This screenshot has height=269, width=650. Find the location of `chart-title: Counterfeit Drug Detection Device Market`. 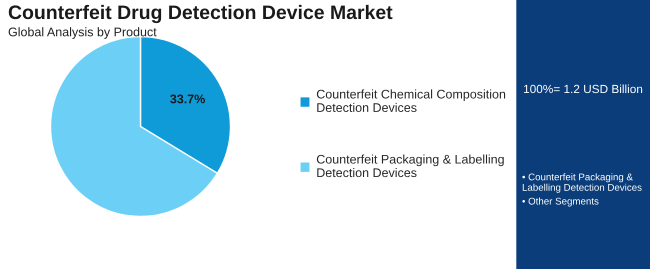

chart-title: Counterfeit Drug Detection Device Market is located at coordinates (200, 14).